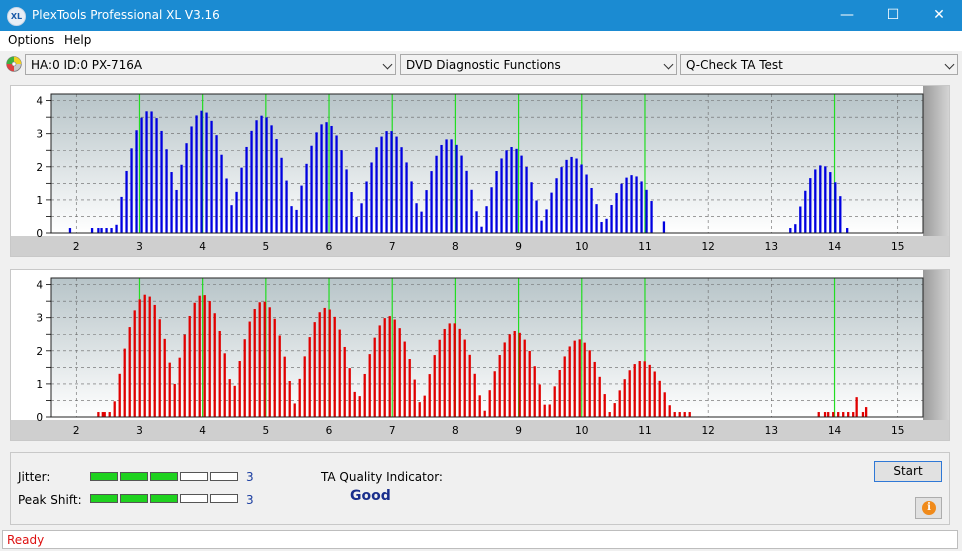  What do you see at coordinates (134, 498) in the screenshot?
I see `peak-shift-meter-segment` at bounding box center [134, 498].